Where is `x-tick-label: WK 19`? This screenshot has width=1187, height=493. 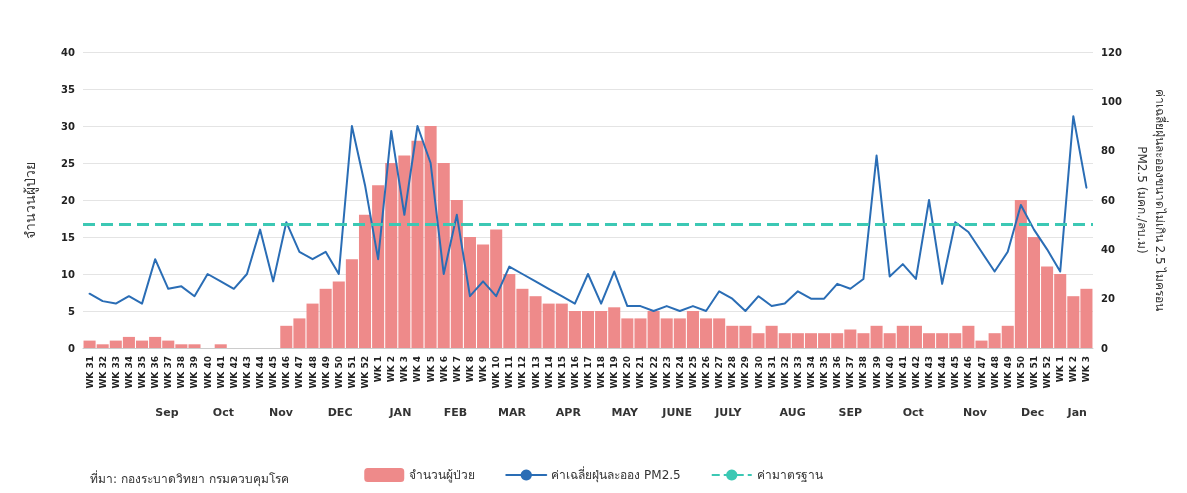 x-tick-label: WK 19 is located at coordinates (614, 372).